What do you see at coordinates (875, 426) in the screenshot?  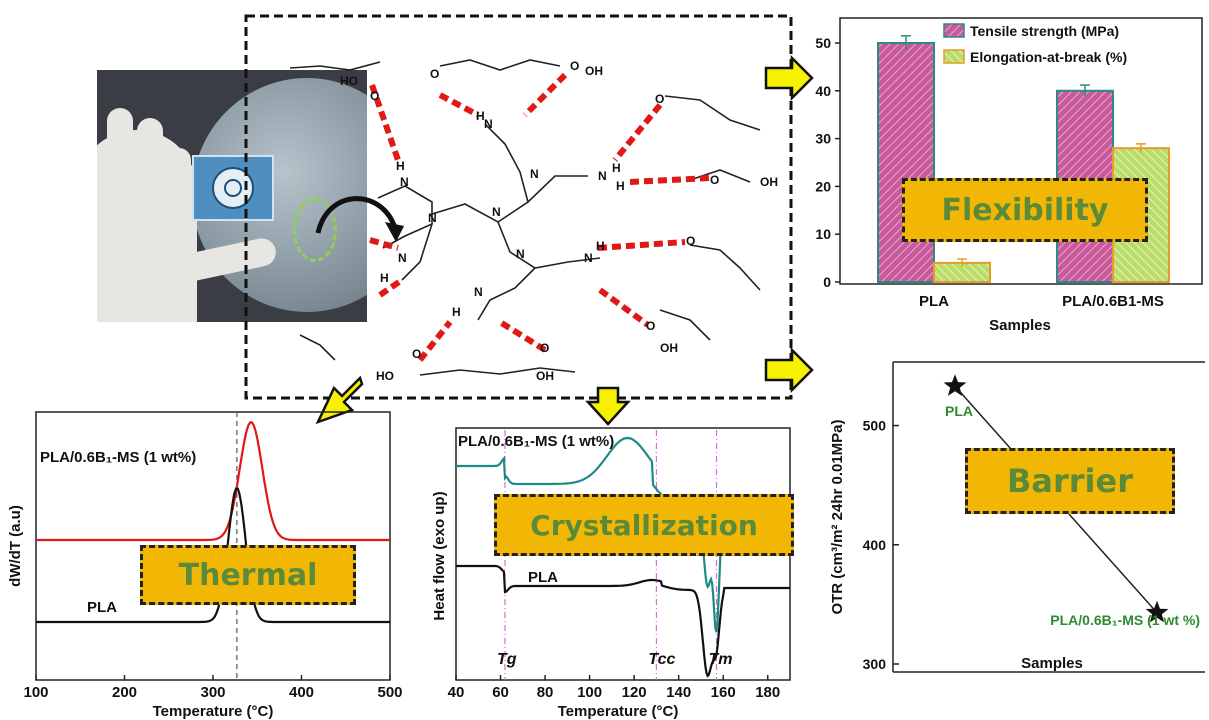 I see `otr-y-tick-label: 500` at bounding box center [875, 426].